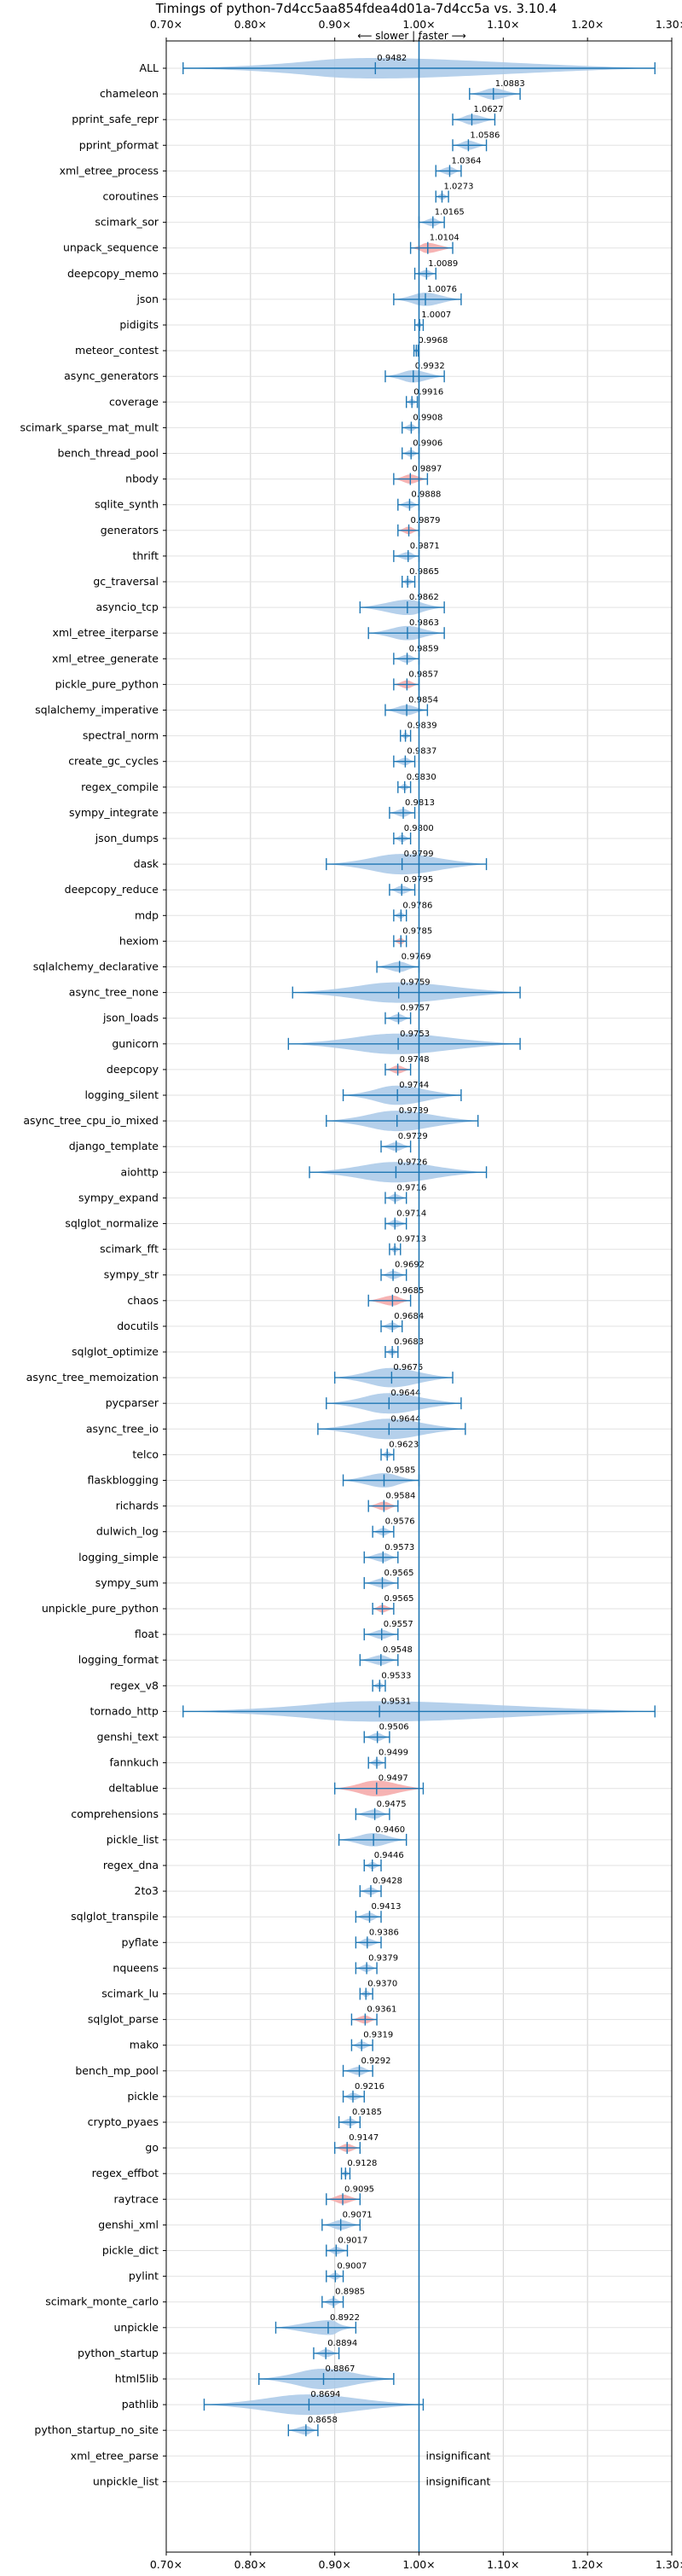  I want to click on benchmark-row: docutils 0.9684, so click(270, 1322).